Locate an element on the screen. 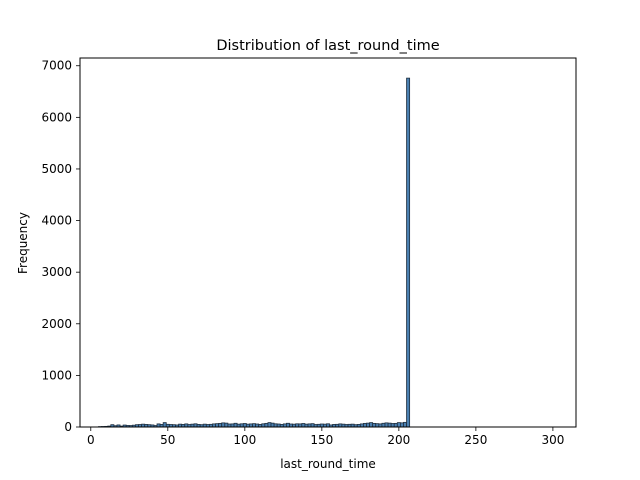  y-tick-label: 1000 is located at coordinates (56, 375).